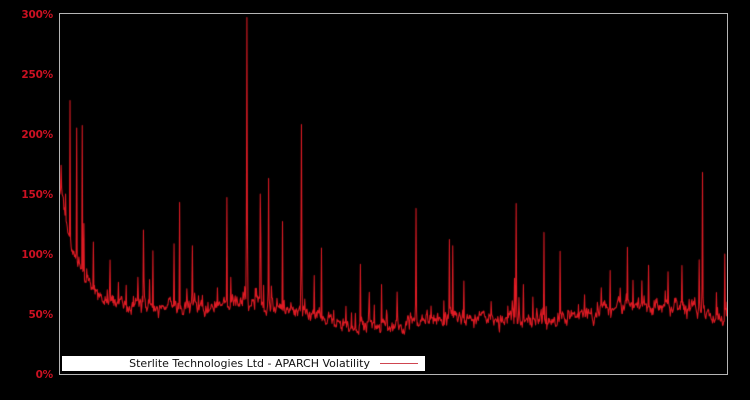 This screenshot has height=400, width=750. What do you see at coordinates (44, 375) in the screenshot?
I see `y-tick-label-0: 0%` at bounding box center [44, 375].